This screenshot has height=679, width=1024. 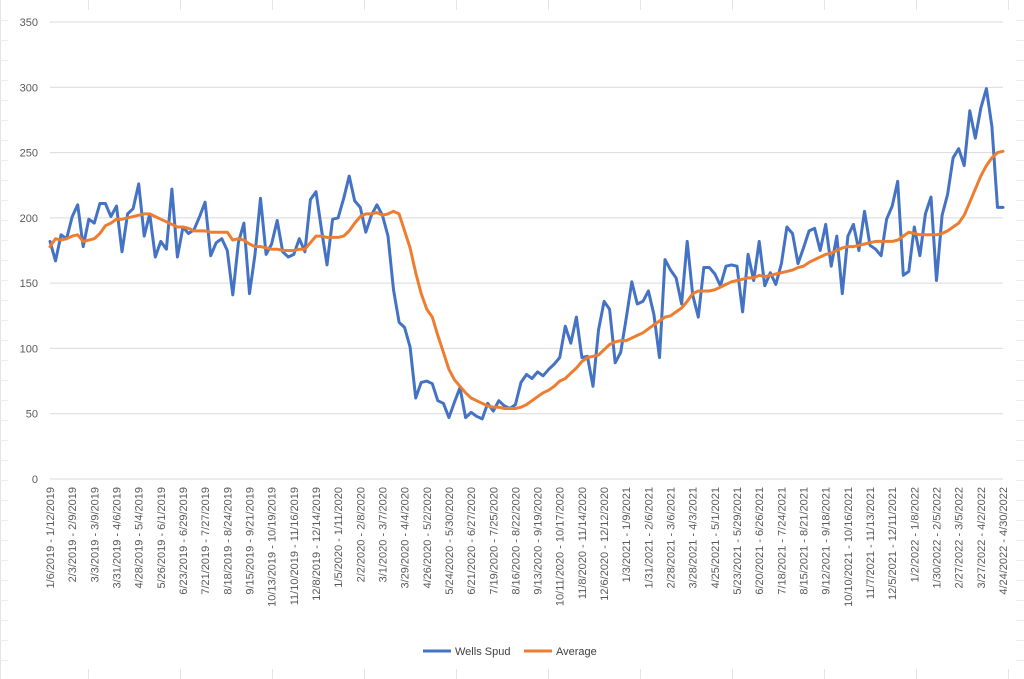 I want to click on x-tick-label: 1/2/2022 - 1/8/2022, so click(x=915, y=534).